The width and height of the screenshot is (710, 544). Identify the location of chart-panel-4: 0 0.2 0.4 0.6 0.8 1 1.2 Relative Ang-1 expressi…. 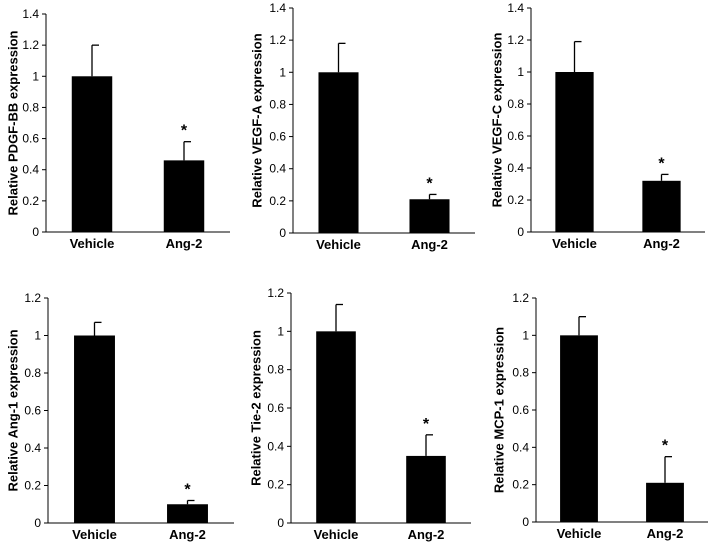
(119, 416).